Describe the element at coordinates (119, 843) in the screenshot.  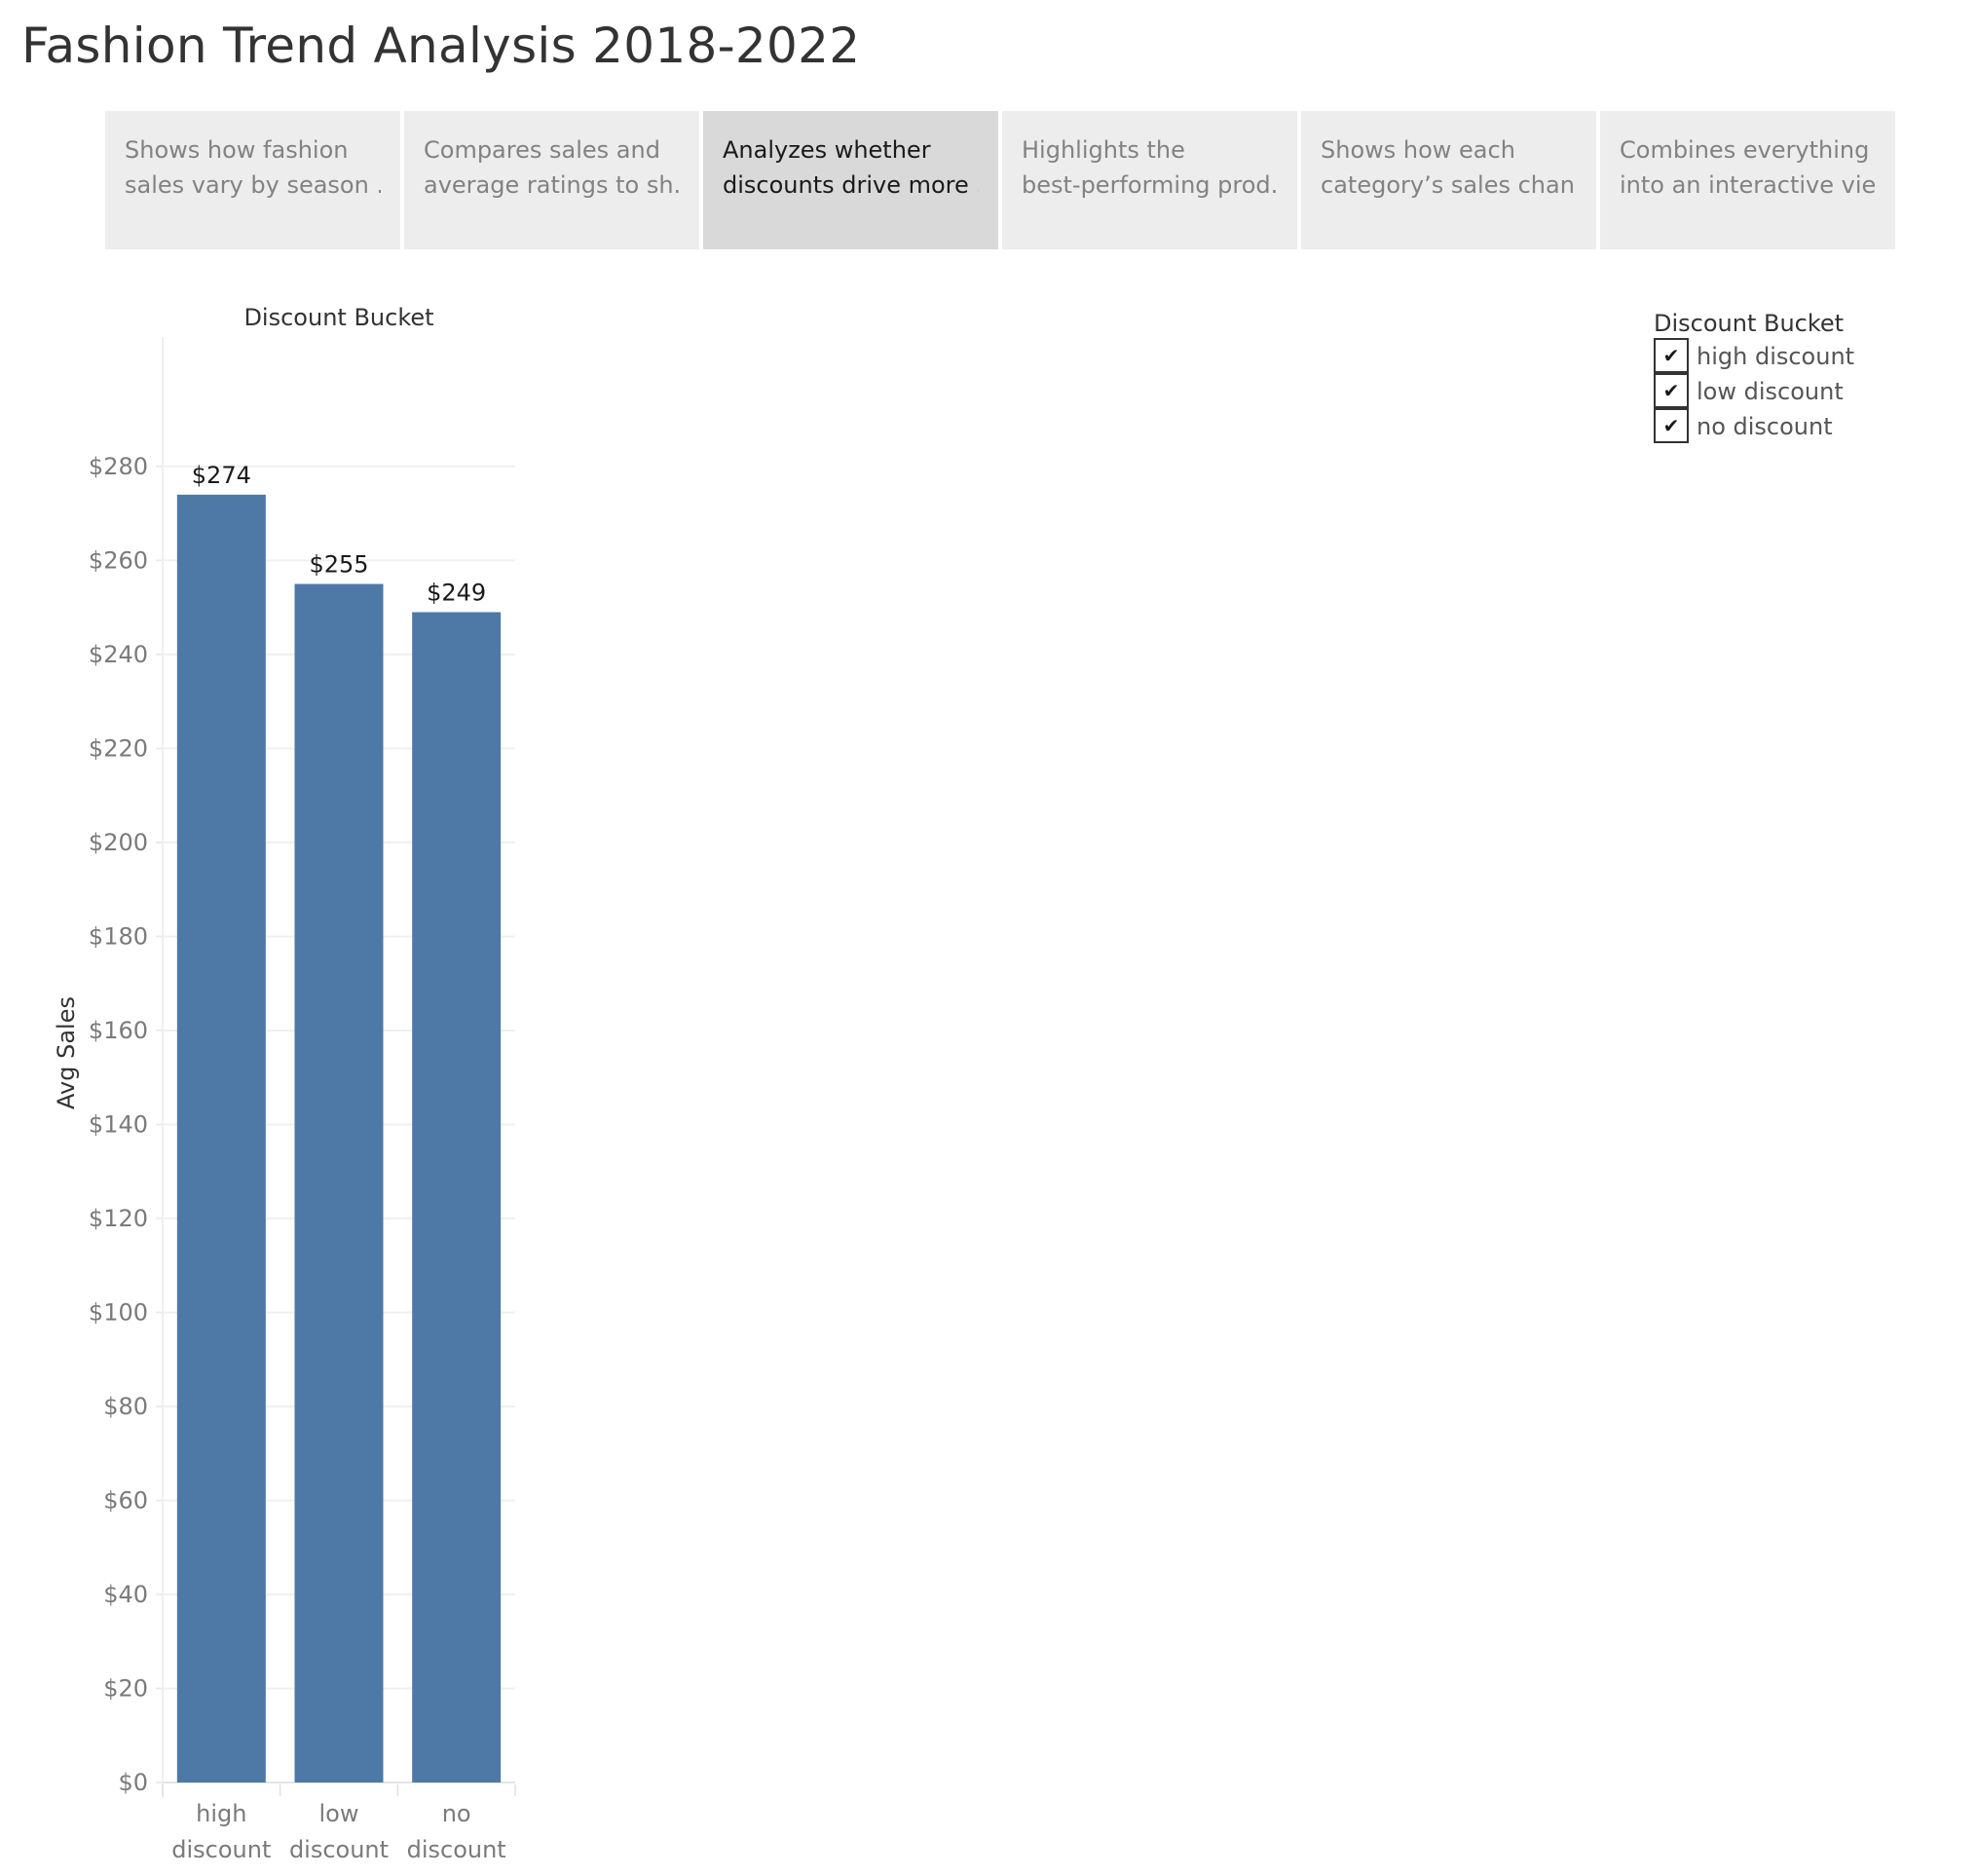
I see `y-tick-label: $200` at that location.